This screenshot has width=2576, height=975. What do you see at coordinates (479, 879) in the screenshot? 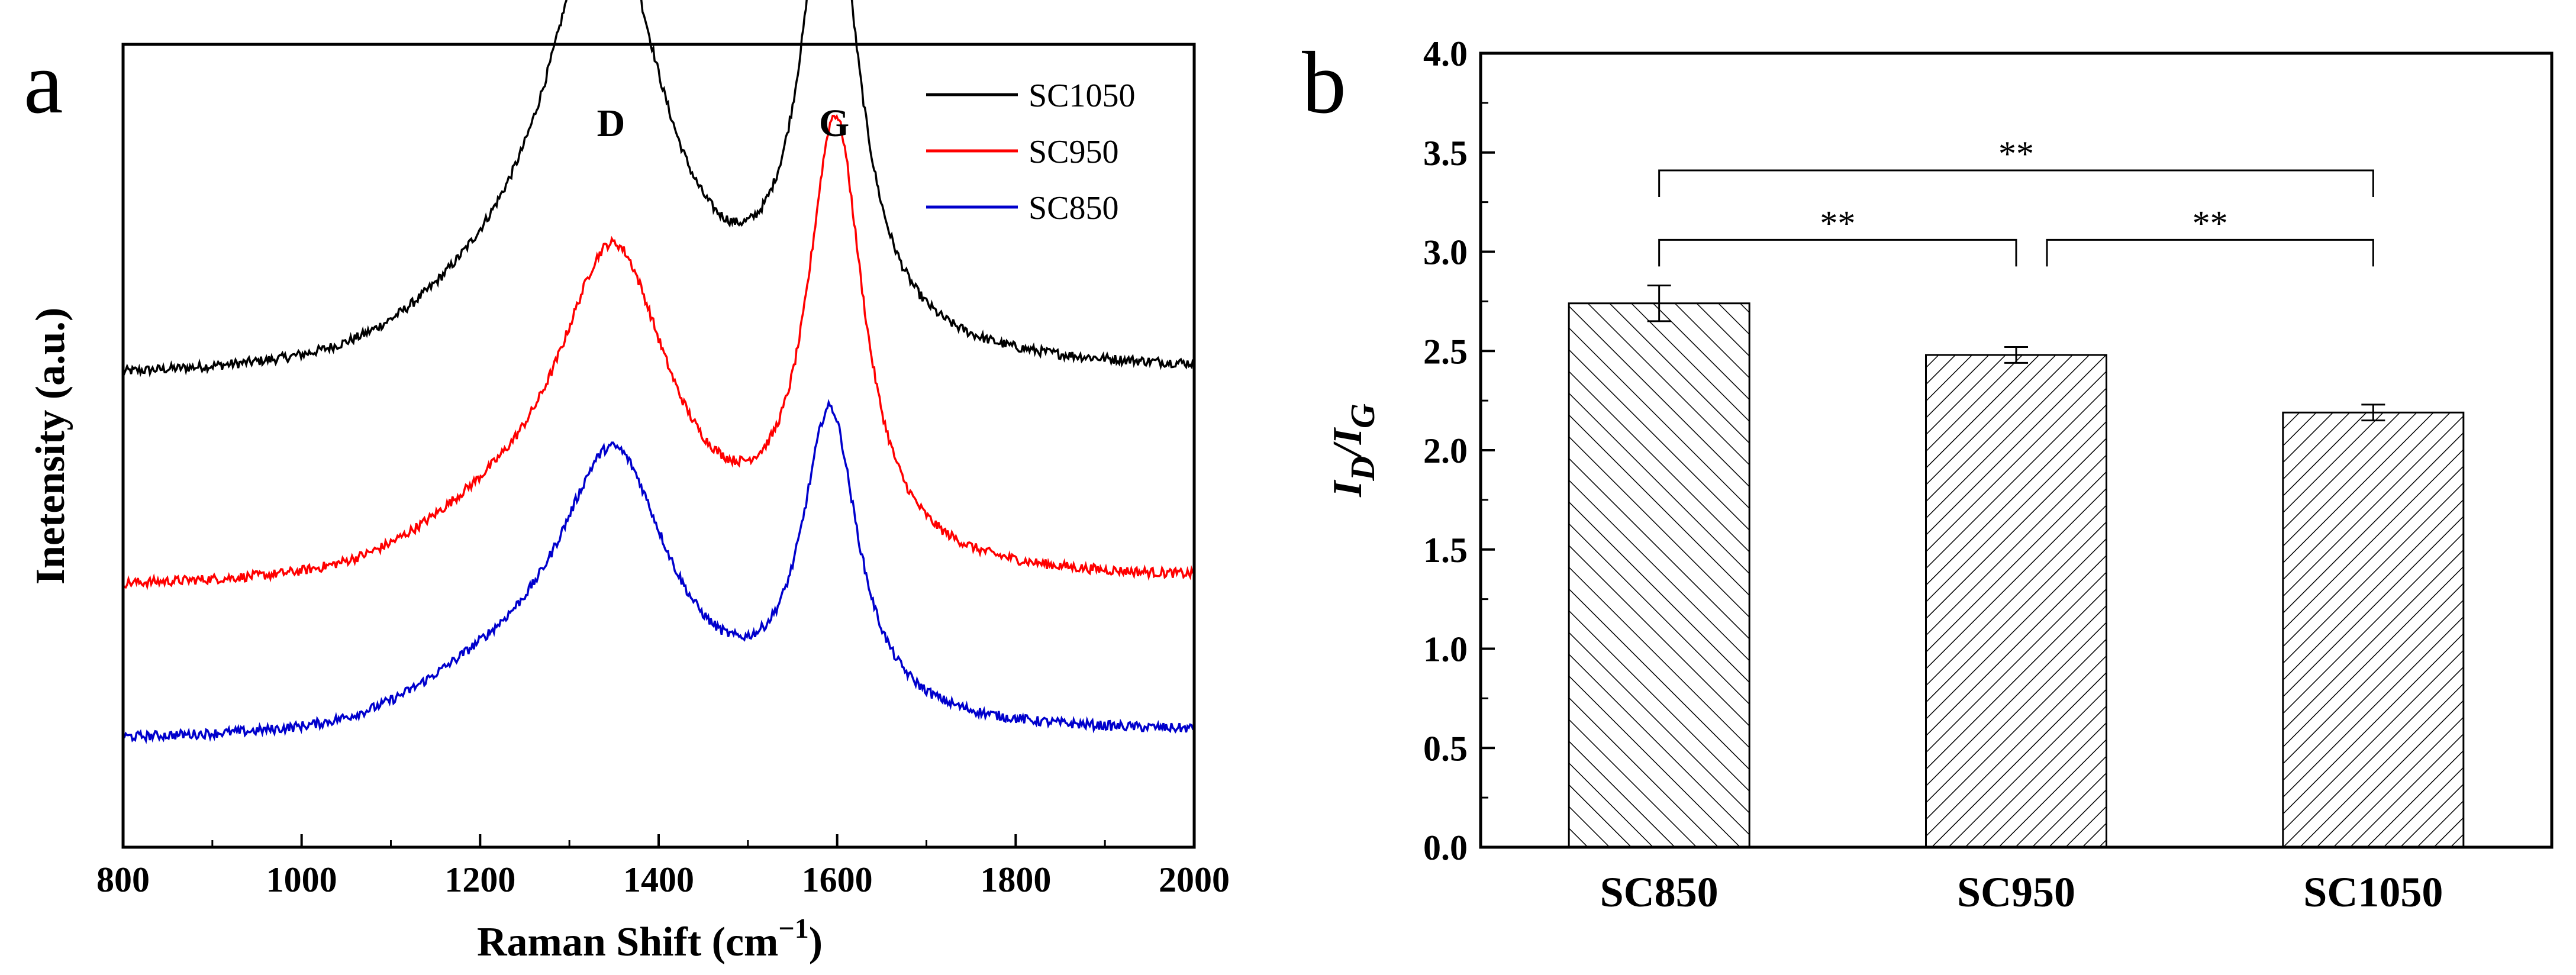
I see `panel-a-xtick-label: 1200` at bounding box center [479, 879].